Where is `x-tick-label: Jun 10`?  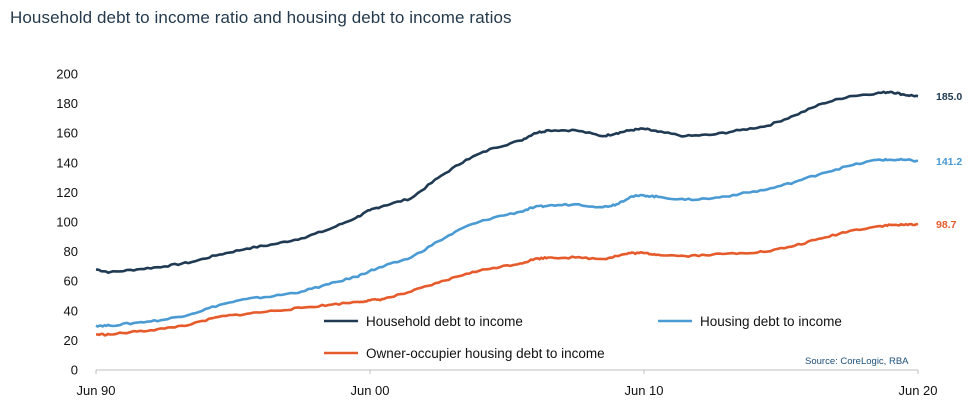 x-tick-label: Jun 10 is located at coordinates (643, 390).